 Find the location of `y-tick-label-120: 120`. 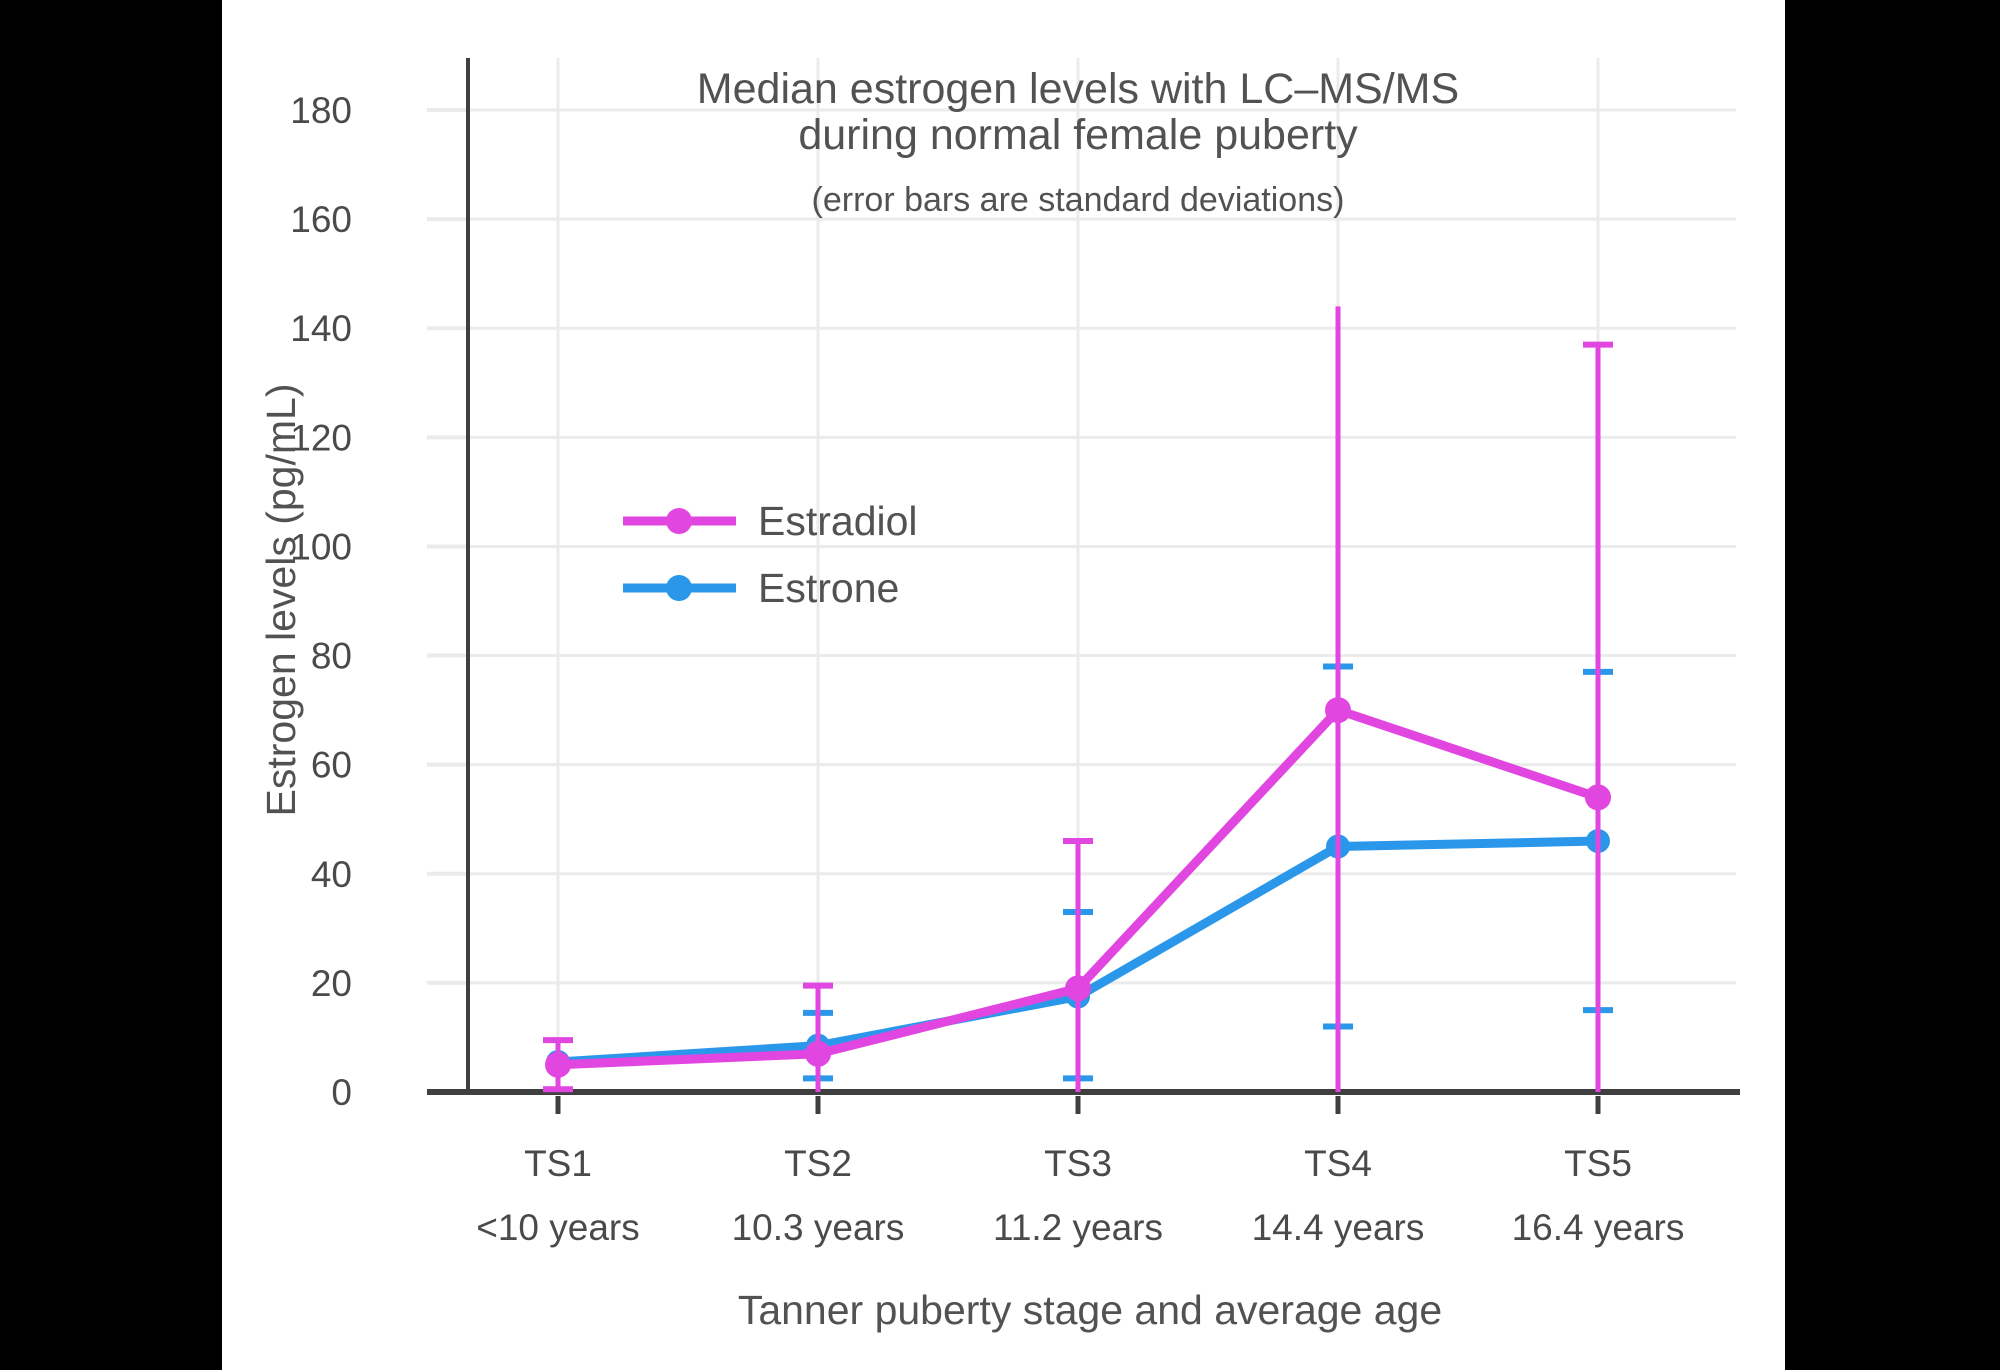

y-tick-label-120: 120 is located at coordinates (321, 437).